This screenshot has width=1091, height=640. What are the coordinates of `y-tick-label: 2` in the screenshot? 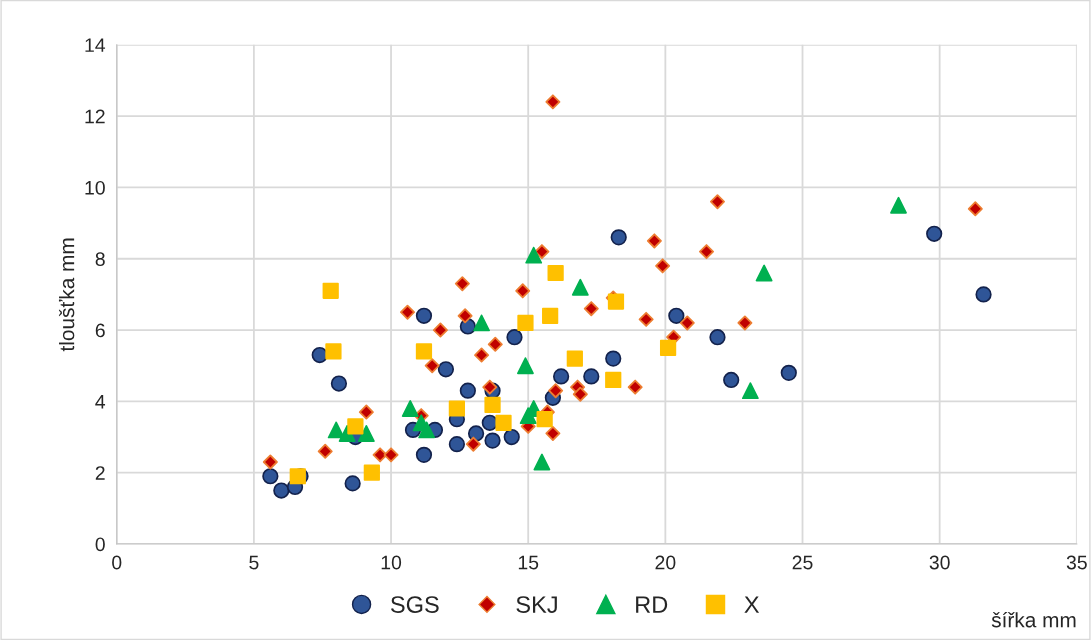 It's located at (100, 473).